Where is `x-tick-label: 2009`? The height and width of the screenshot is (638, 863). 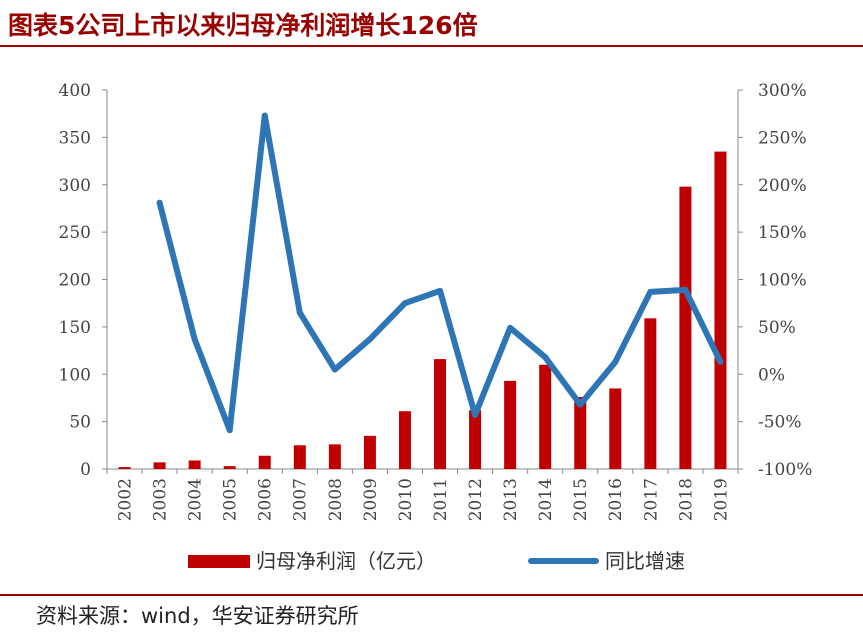 x-tick-label: 2009 is located at coordinates (371, 499).